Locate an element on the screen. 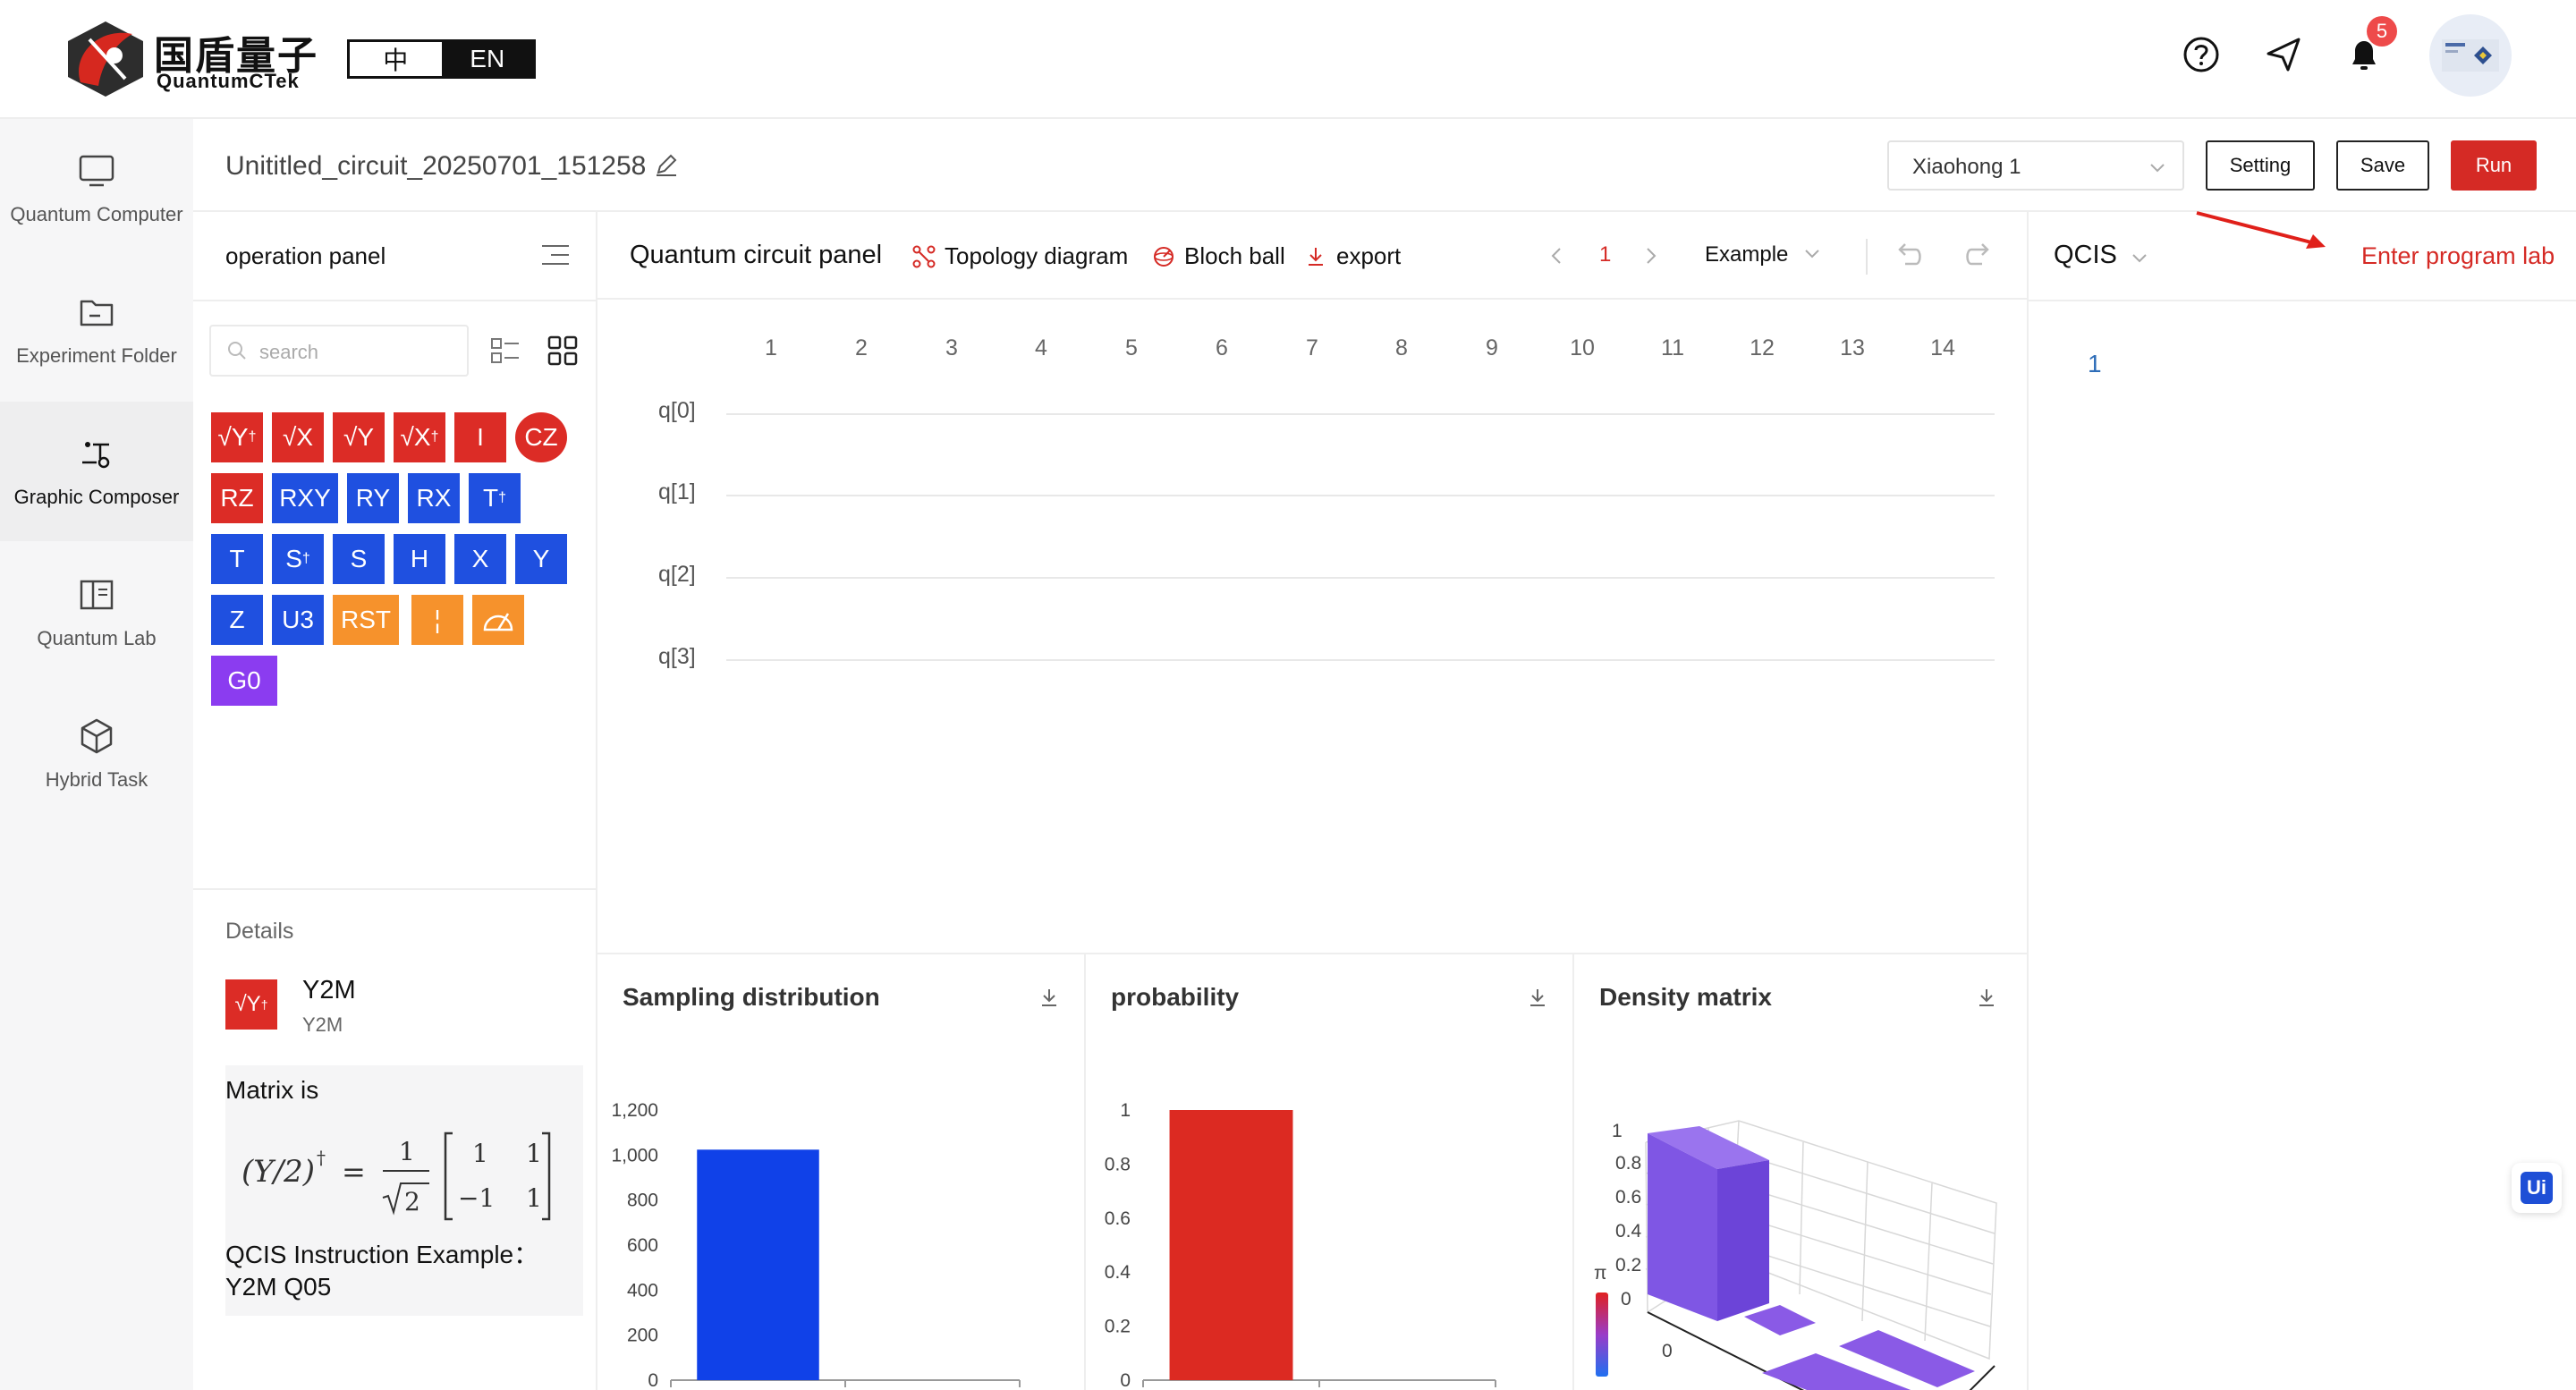  gate-y2m: √Y † is located at coordinates (237, 437).